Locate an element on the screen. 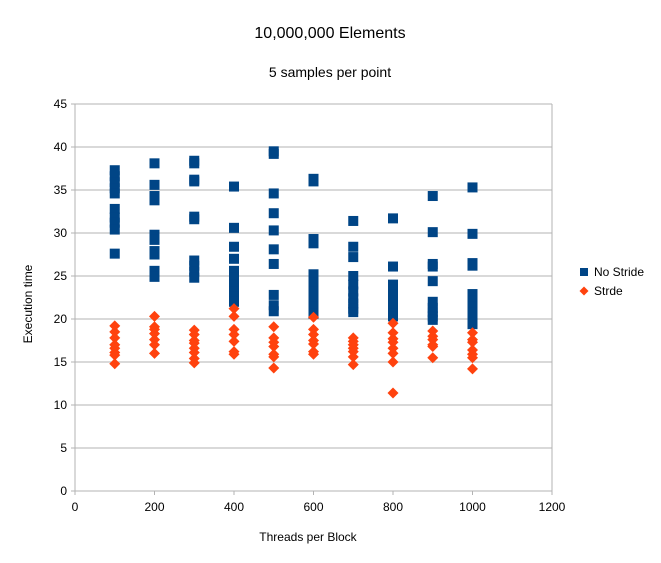 The height and width of the screenshot is (563, 661). legend-entry: No Stride is located at coordinates (612, 272).